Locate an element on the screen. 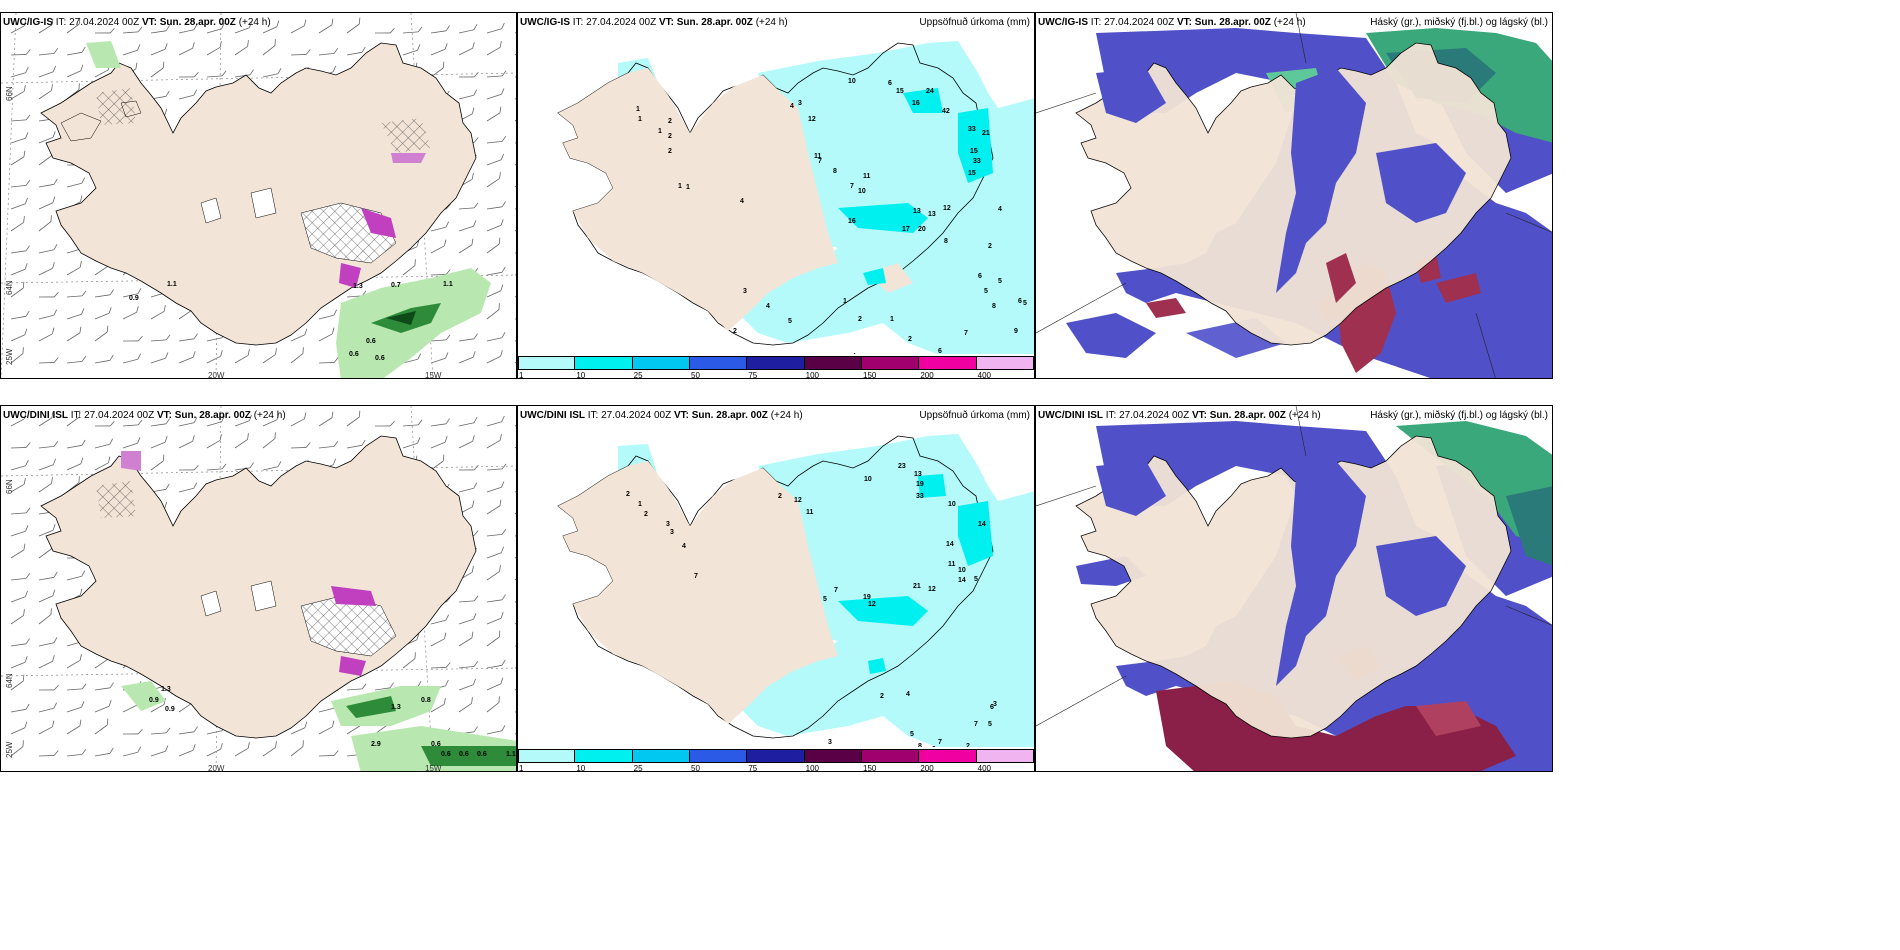 The image size is (1900, 950). map-value-label: 0.6 is located at coordinates (464, 754).